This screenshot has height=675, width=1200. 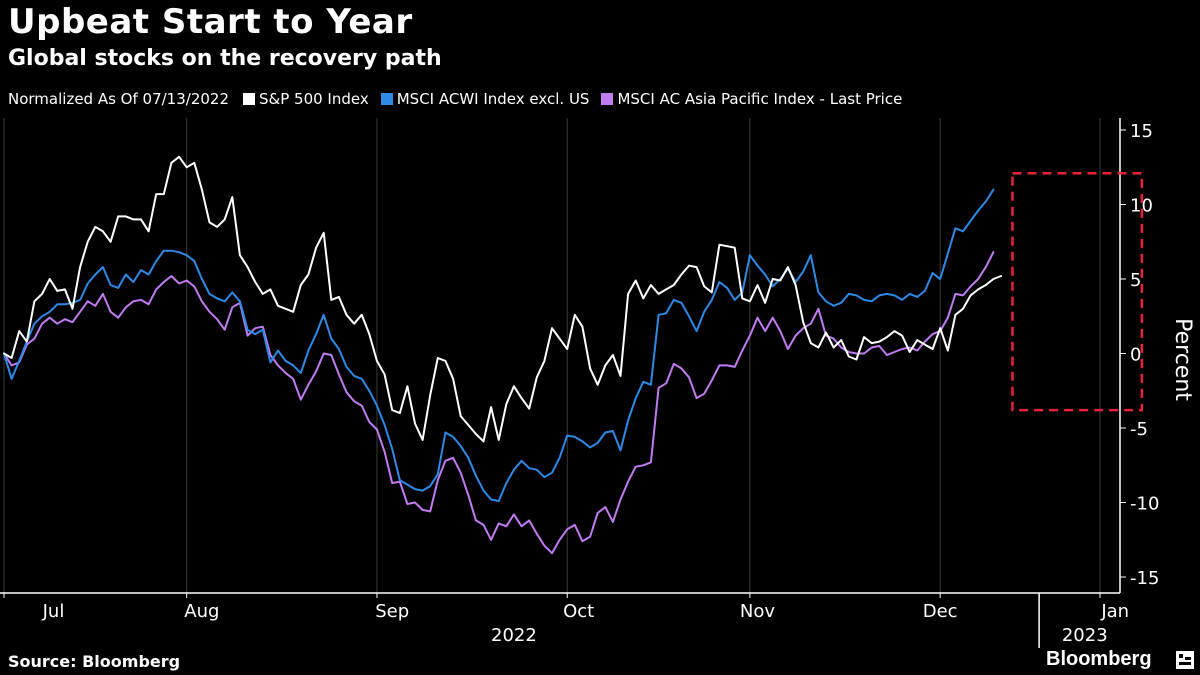 What do you see at coordinates (392, 611) in the screenshot?
I see `x-tick-label-sep: Sep` at bounding box center [392, 611].